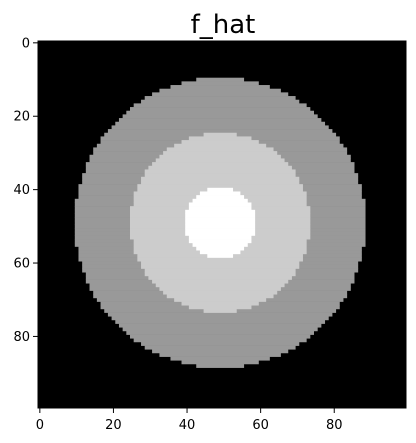 The image size is (416, 443). I want to click on chart-title: f_hat, so click(223, 25).